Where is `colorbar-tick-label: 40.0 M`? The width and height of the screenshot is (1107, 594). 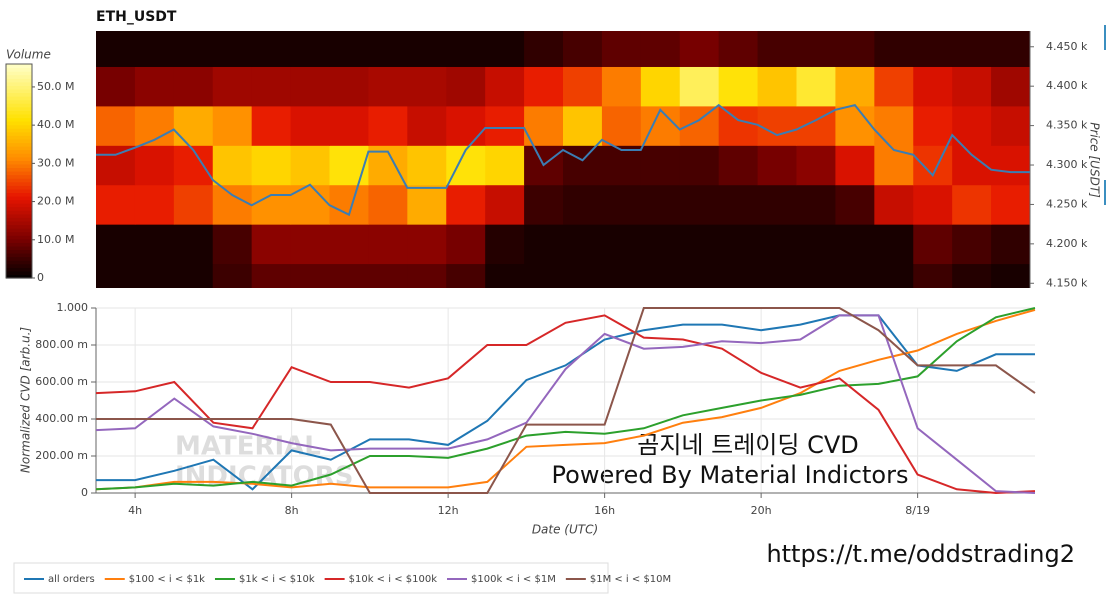
colorbar-tick-label: 40.0 M is located at coordinates (55, 124).